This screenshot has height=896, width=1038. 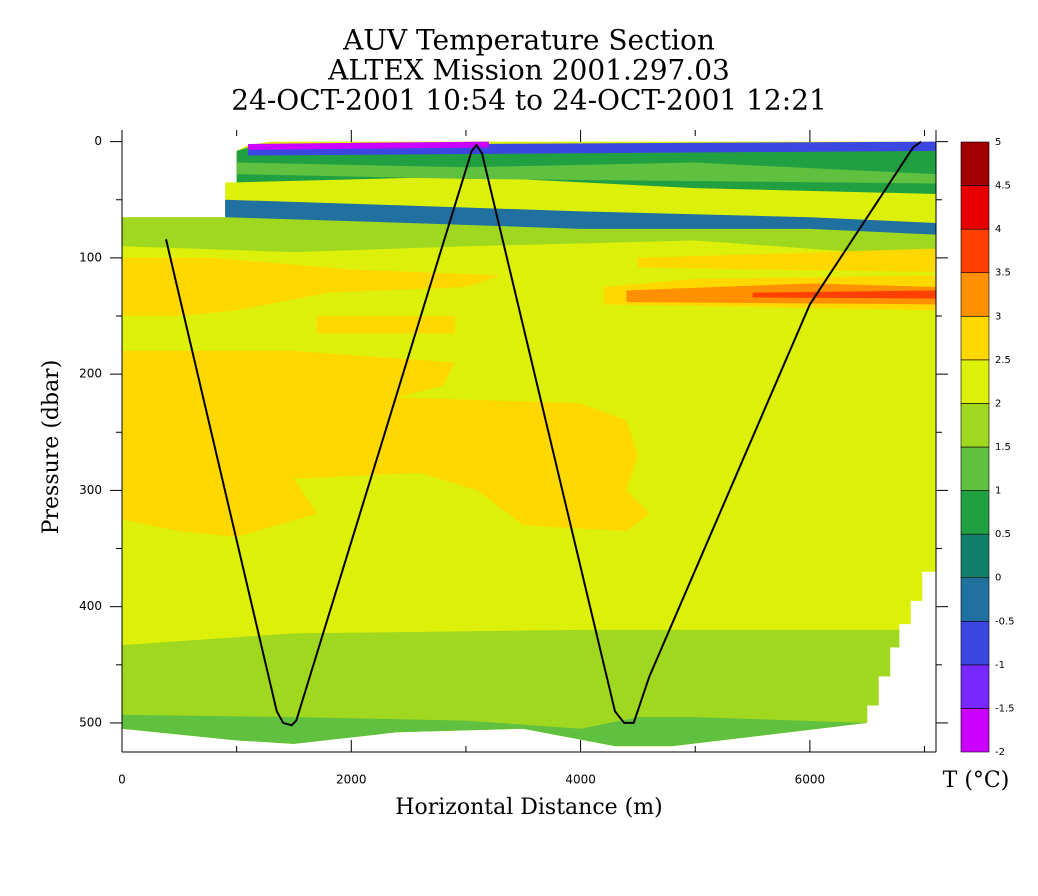 I want to click on colorbar-tick-label: 2, so click(x=998, y=403).